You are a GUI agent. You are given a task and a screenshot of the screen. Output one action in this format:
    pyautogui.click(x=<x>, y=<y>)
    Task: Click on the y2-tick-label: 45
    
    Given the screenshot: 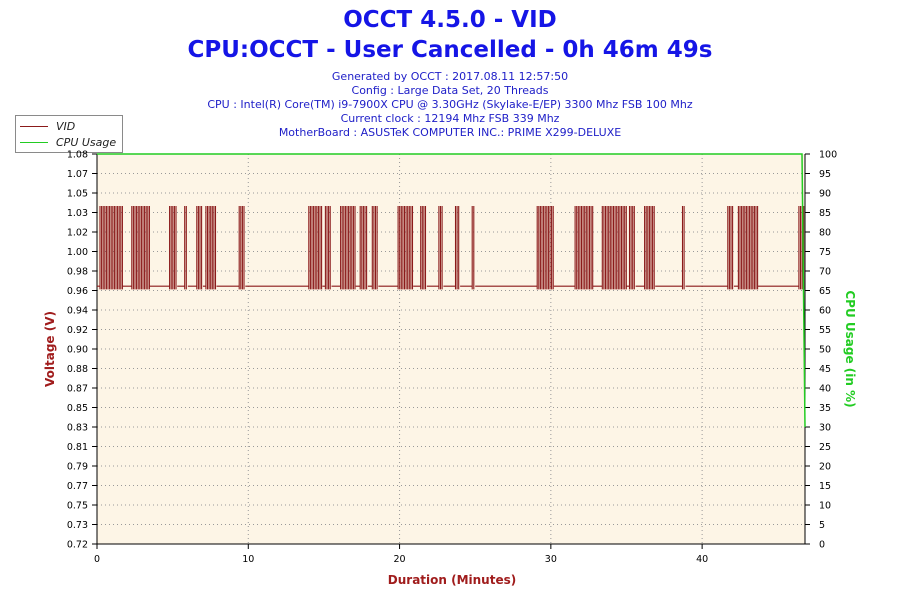 What is the action you would take?
    pyautogui.click(x=825, y=369)
    